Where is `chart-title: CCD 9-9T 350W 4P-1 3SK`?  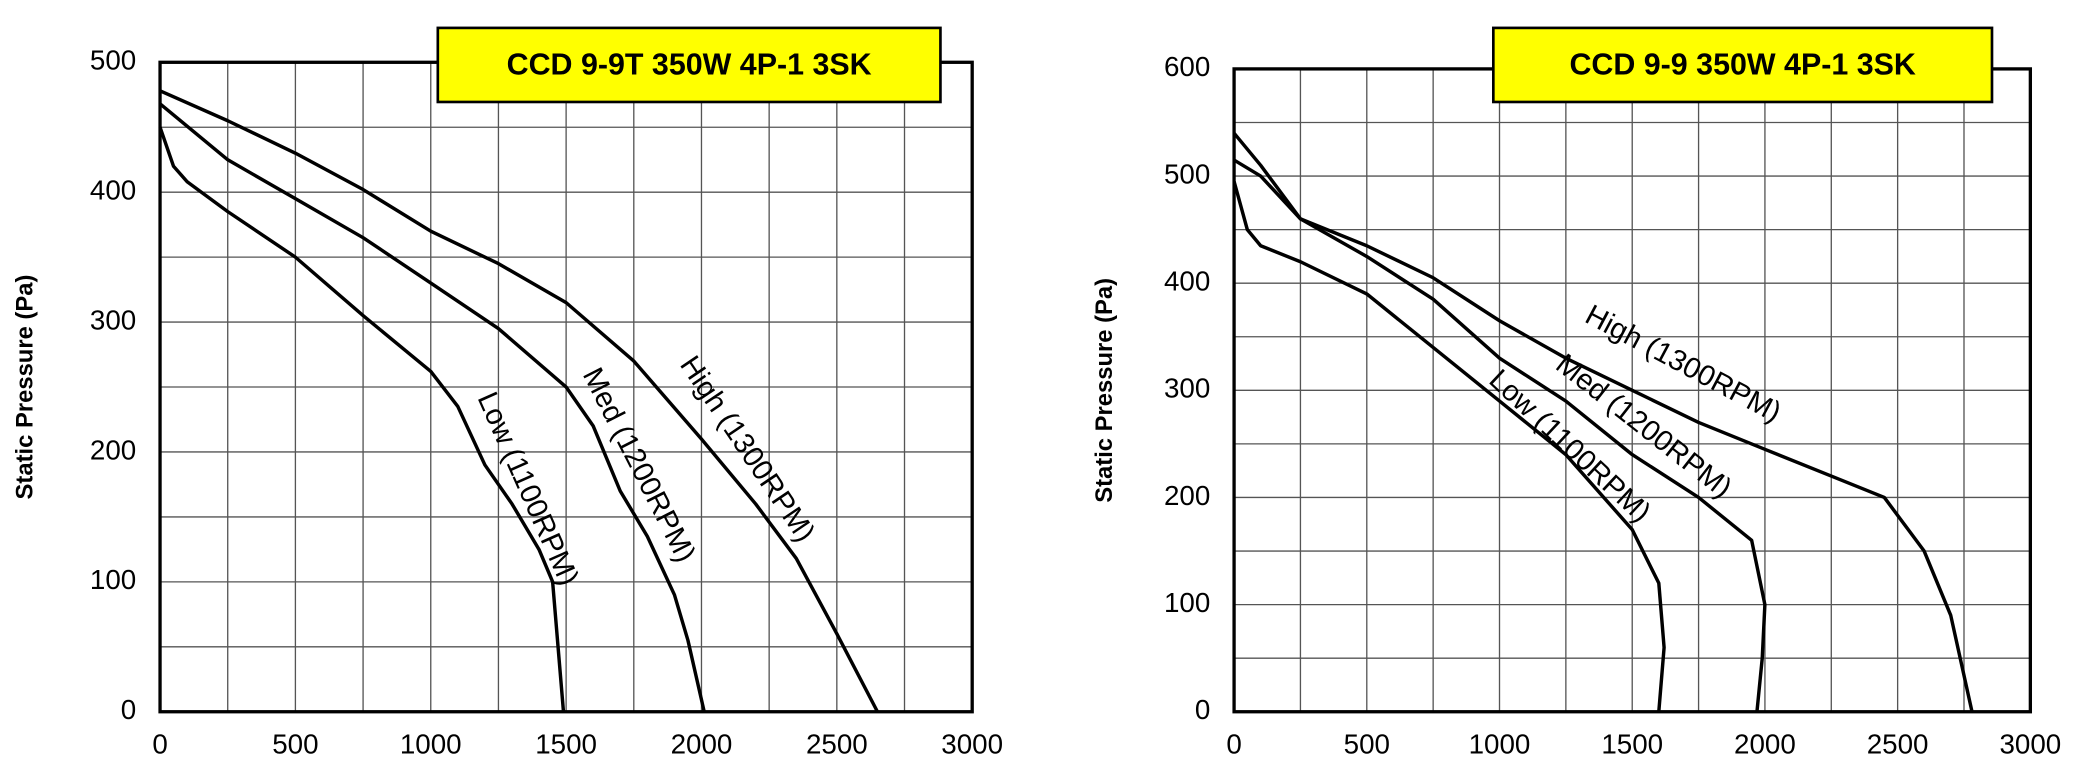 chart-title: CCD 9-9T 350W 4P-1 3SK is located at coordinates (689, 64).